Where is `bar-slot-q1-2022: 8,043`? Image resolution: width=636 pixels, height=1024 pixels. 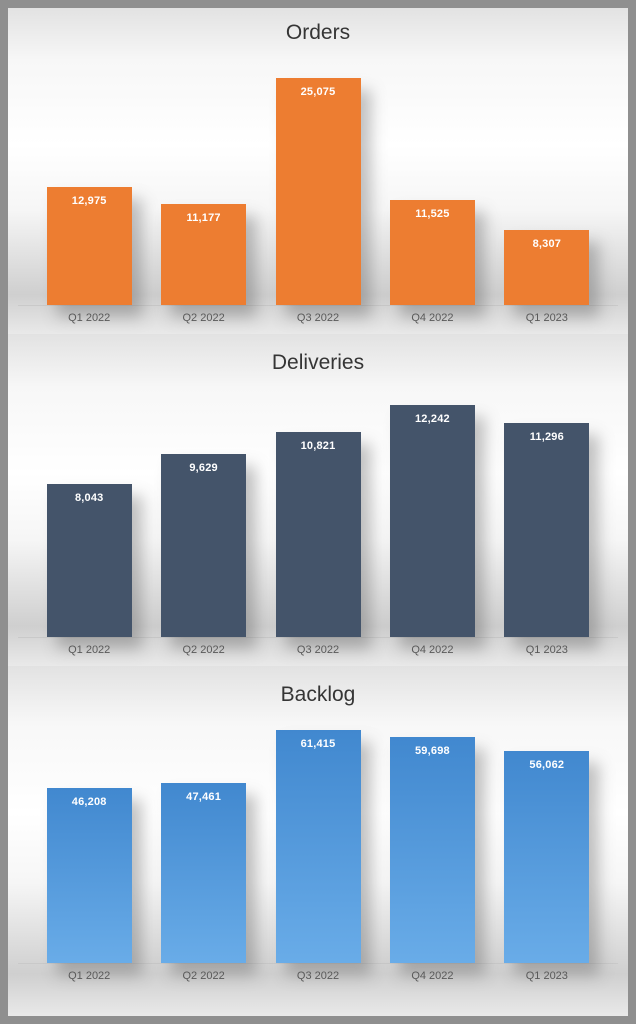 bar-slot-q1-2022: 8,043 is located at coordinates (89, 509).